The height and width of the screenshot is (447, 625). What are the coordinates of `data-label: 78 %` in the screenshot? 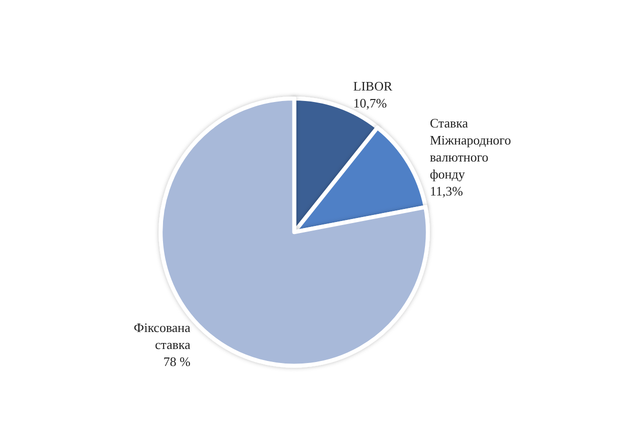 It's located at (177, 361).